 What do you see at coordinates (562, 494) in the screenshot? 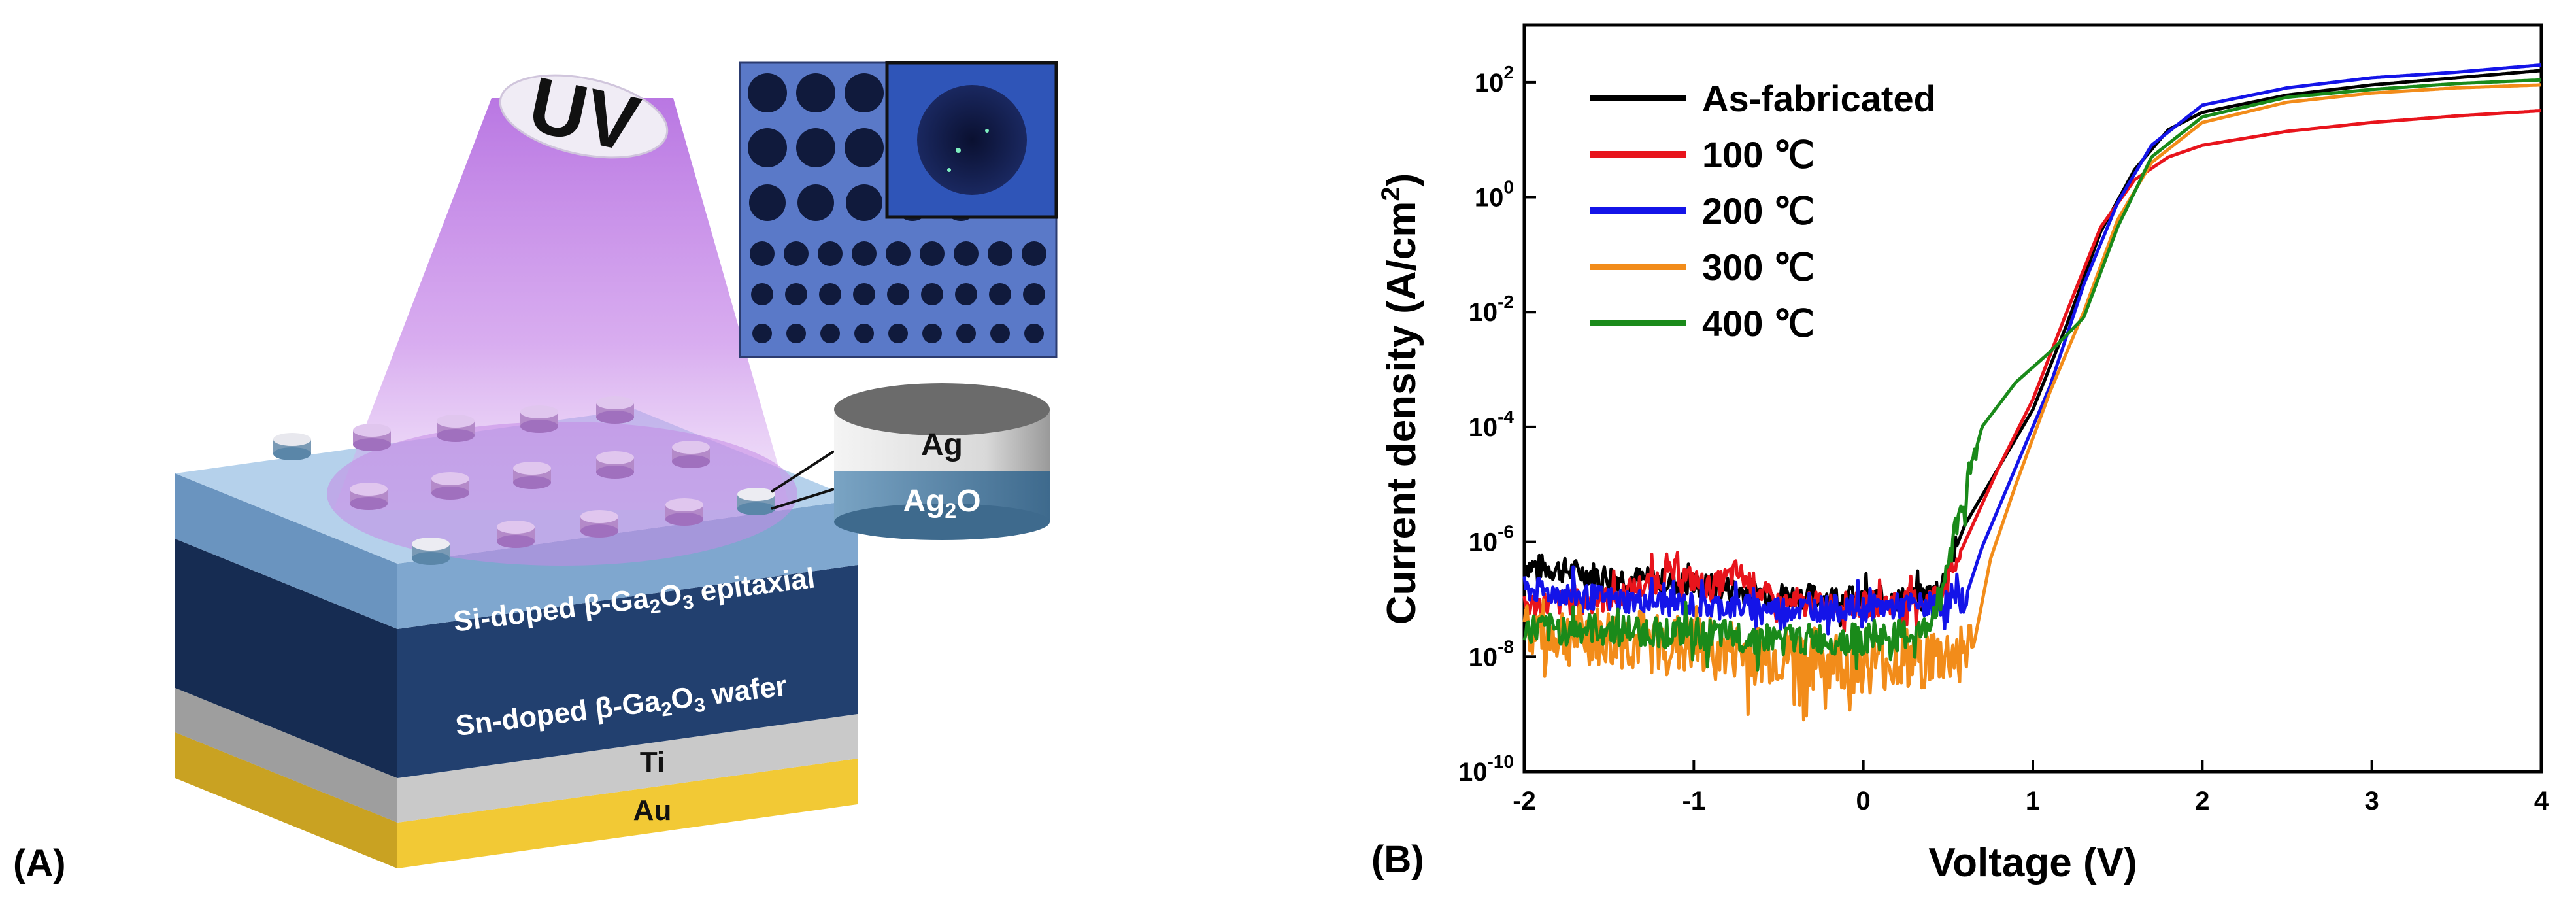
I see `uv-illuminated-spot` at bounding box center [562, 494].